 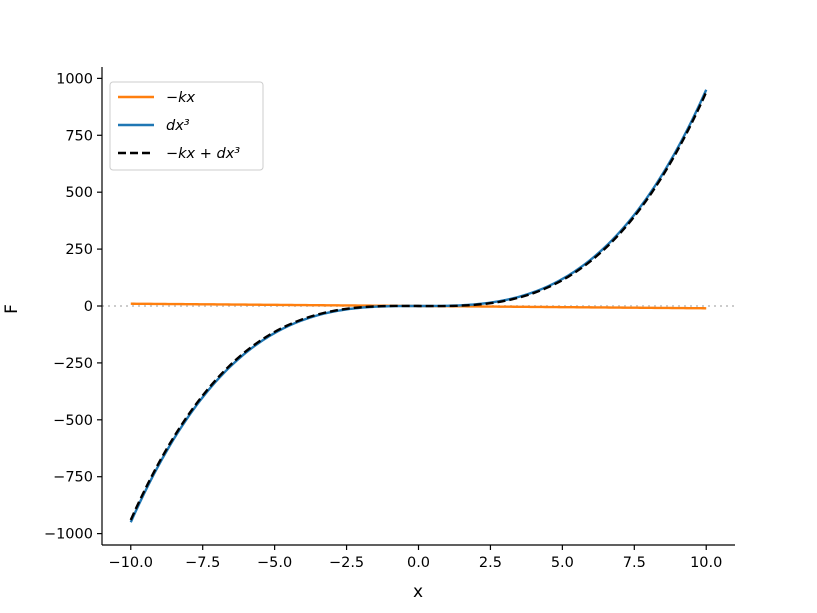 I want to click on y-tick-label: −500, so click(x=73, y=421).